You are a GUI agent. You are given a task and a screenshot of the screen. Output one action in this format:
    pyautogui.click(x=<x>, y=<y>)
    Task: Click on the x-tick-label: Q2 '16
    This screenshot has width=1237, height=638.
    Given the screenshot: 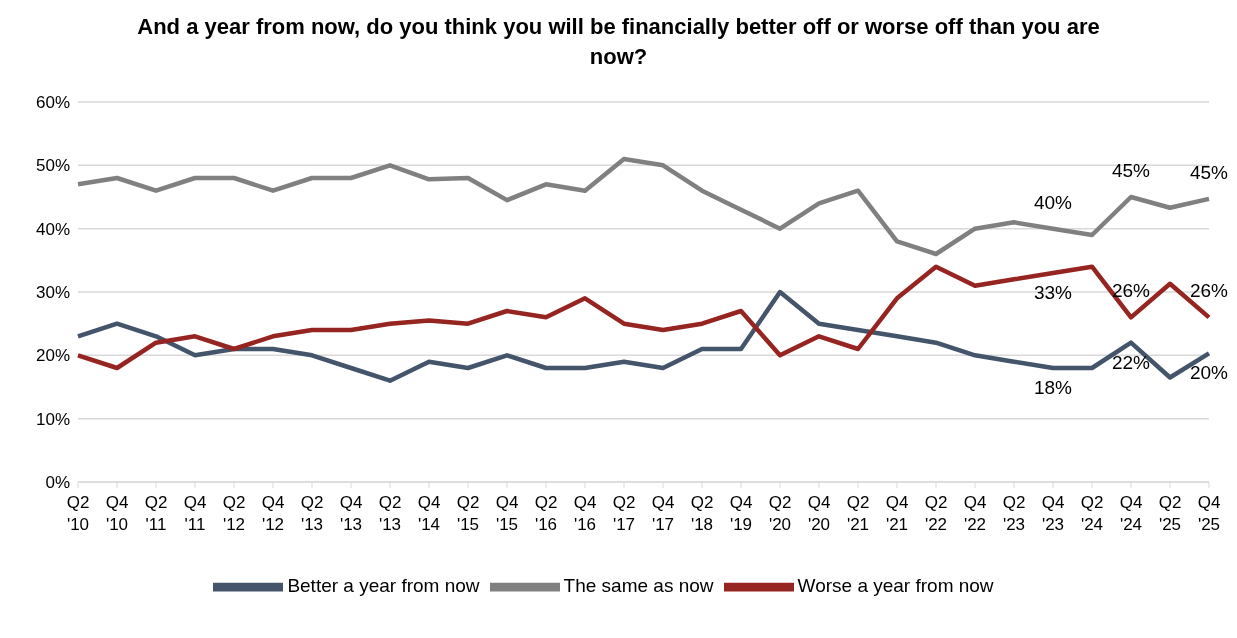 What is the action you would take?
    pyautogui.click(x=546, y=513)
    